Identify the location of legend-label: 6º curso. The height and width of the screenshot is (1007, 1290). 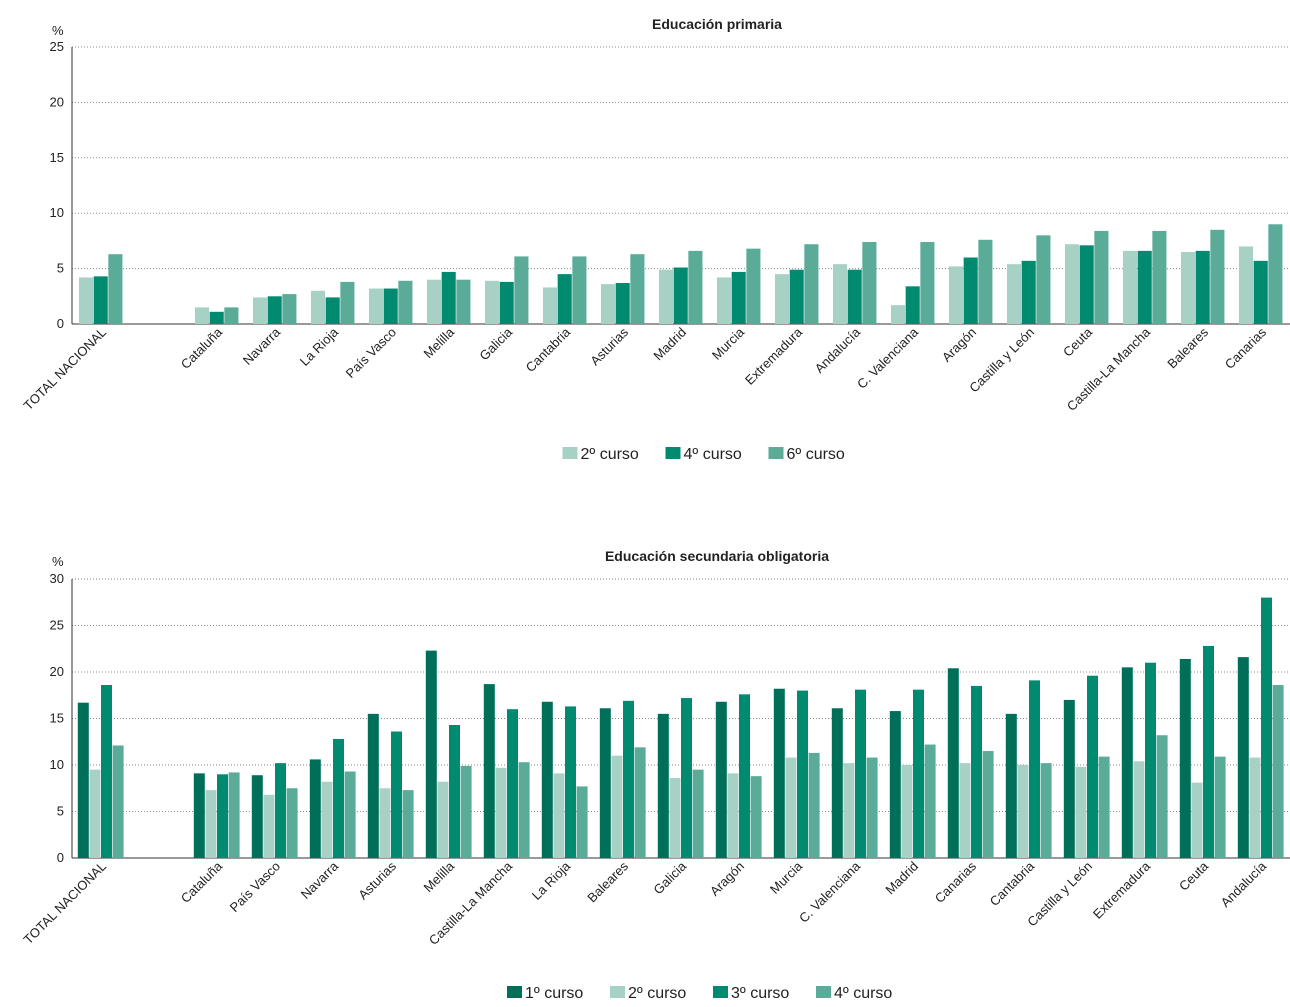
(816, 454).